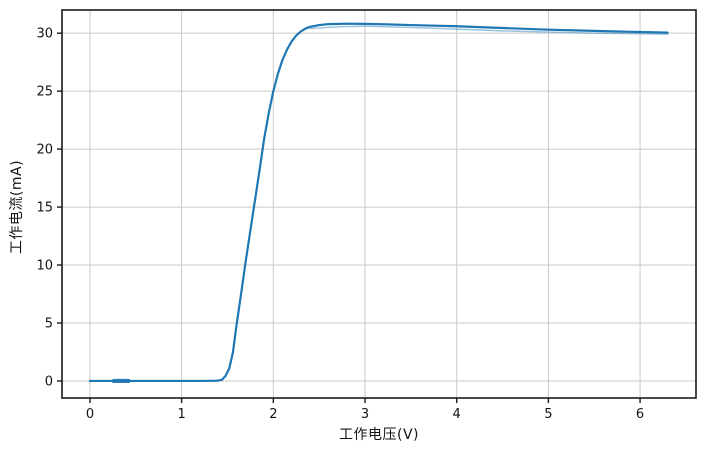 This screenshot has width=706, height=451. I want to click on x-axis-label: 工作电压(V), so click(378, 435).